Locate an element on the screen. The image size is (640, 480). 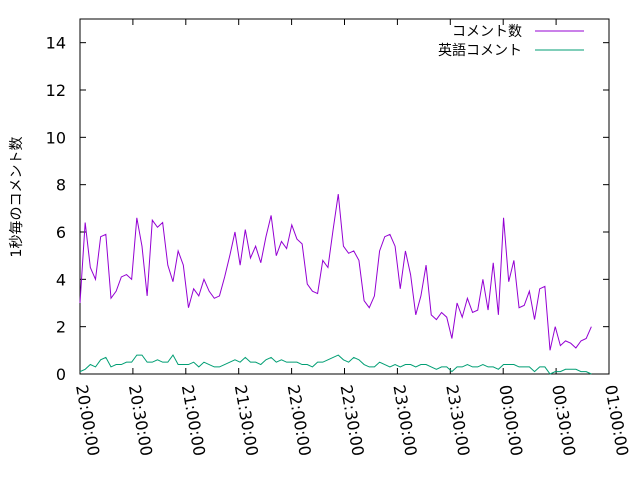
x-tick-label: 23:00:00 is located at coordinates (404, 420).